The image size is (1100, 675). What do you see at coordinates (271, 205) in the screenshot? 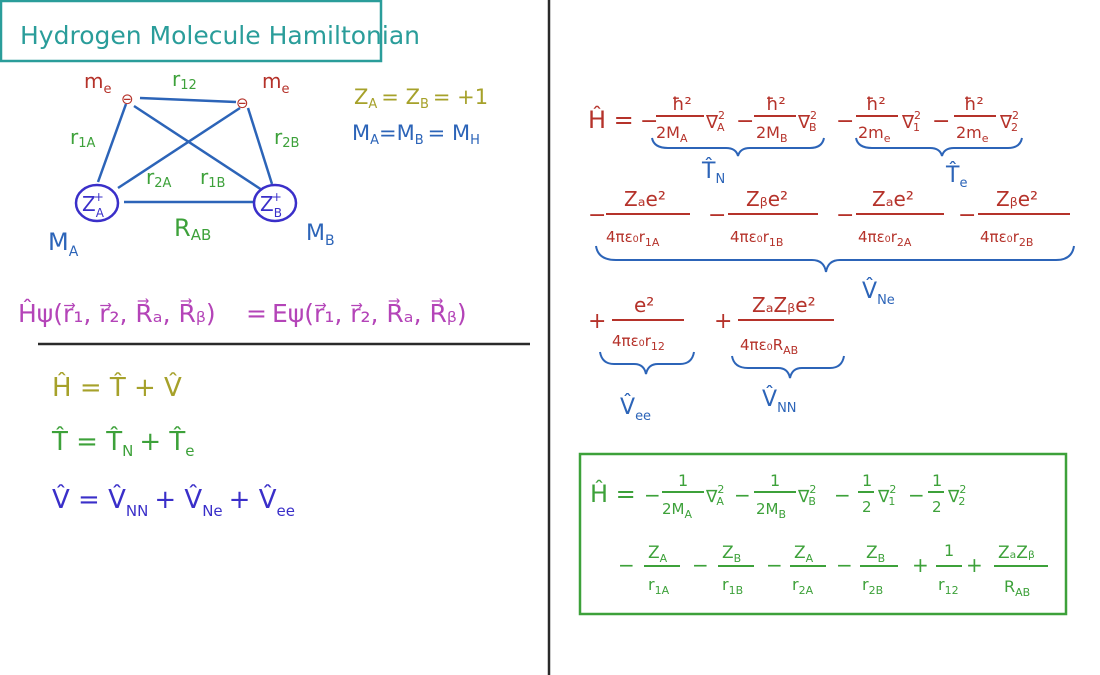
I see `nucleus-B-label: Z+ B` at bounding box center [271, 205].